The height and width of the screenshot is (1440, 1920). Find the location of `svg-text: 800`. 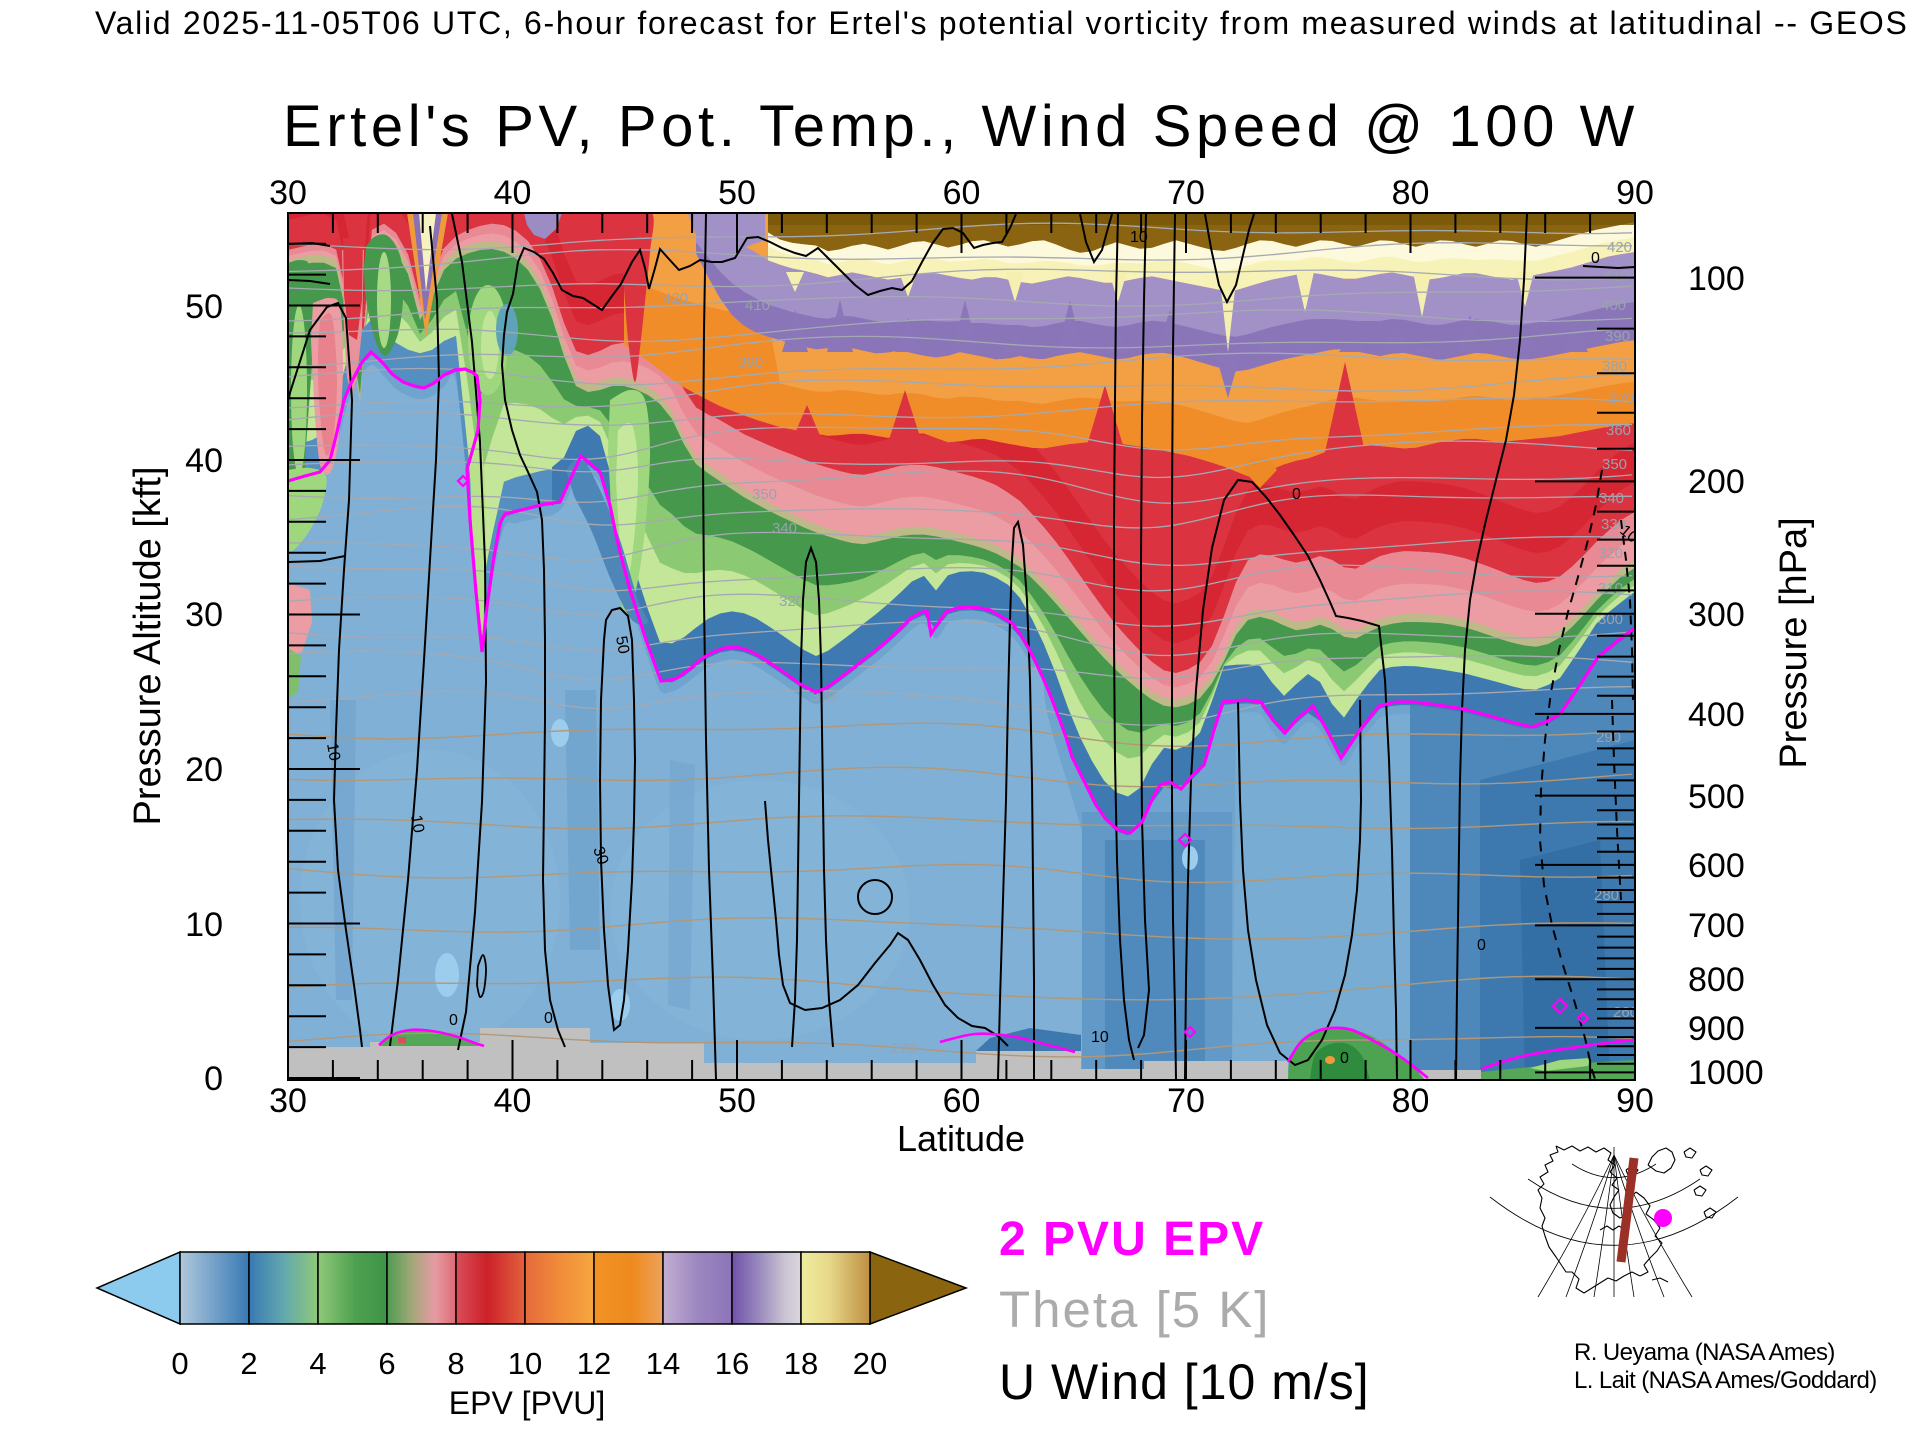

svg-text: 800 is located at coordinates (1716, 980).